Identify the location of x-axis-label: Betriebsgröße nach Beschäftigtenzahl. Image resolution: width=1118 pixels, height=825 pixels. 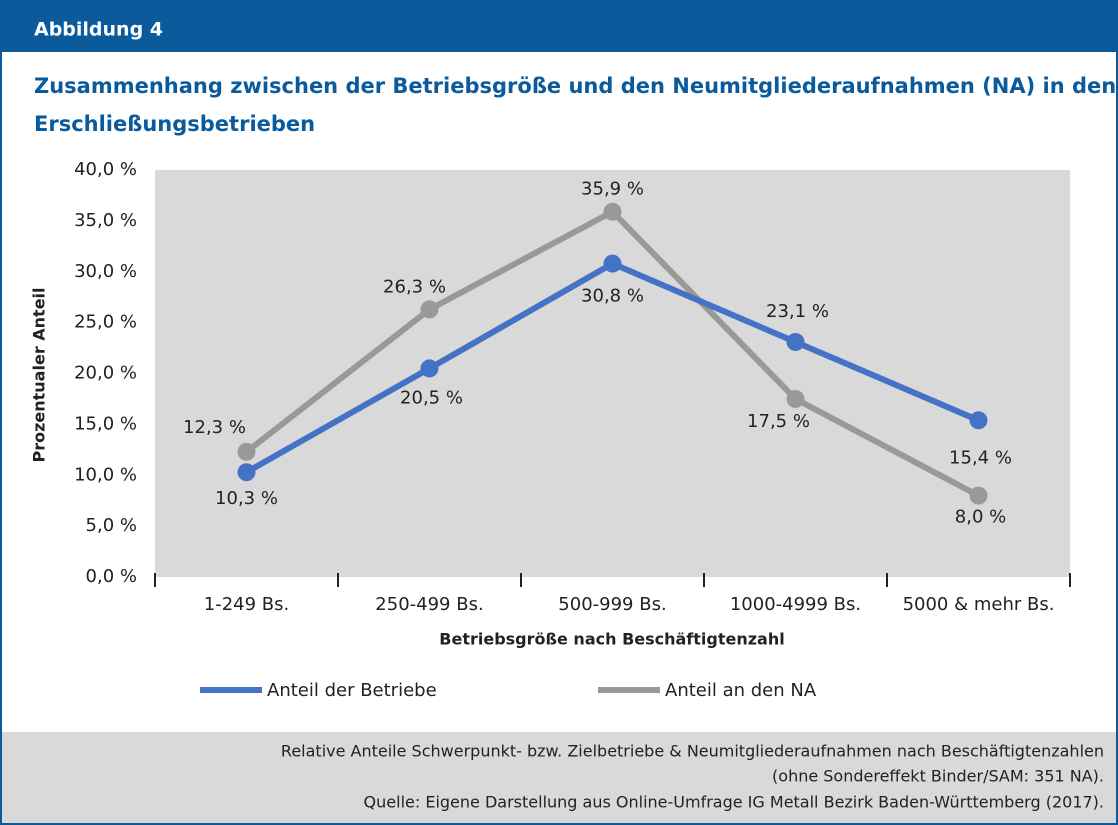
(611, 639).